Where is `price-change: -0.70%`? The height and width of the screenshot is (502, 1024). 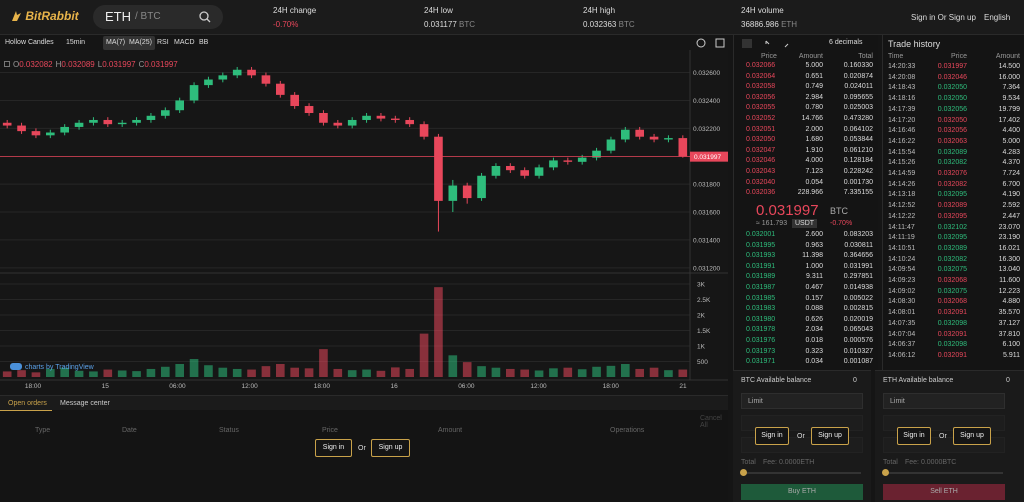
price-change: -0.70% is located at coordinates (841, 223).